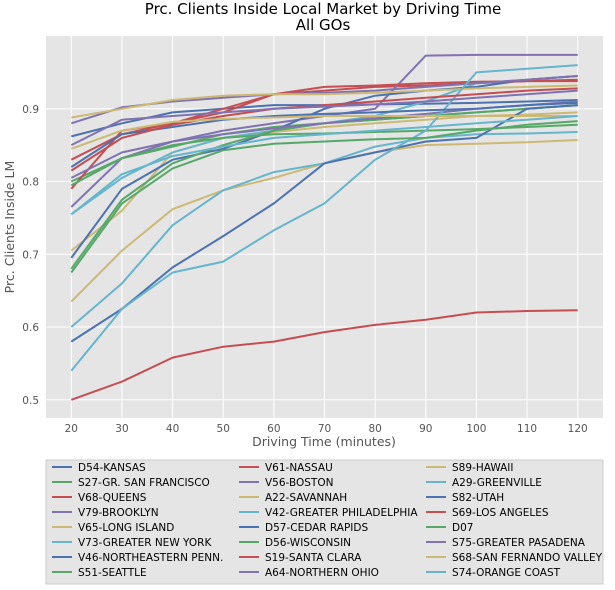 Image resolution: width=615 pixels, height=590 pixels. Describe the element at coordinates (30, 255) in the screenshot. I see `y-tick-label: 0.7` at that location.